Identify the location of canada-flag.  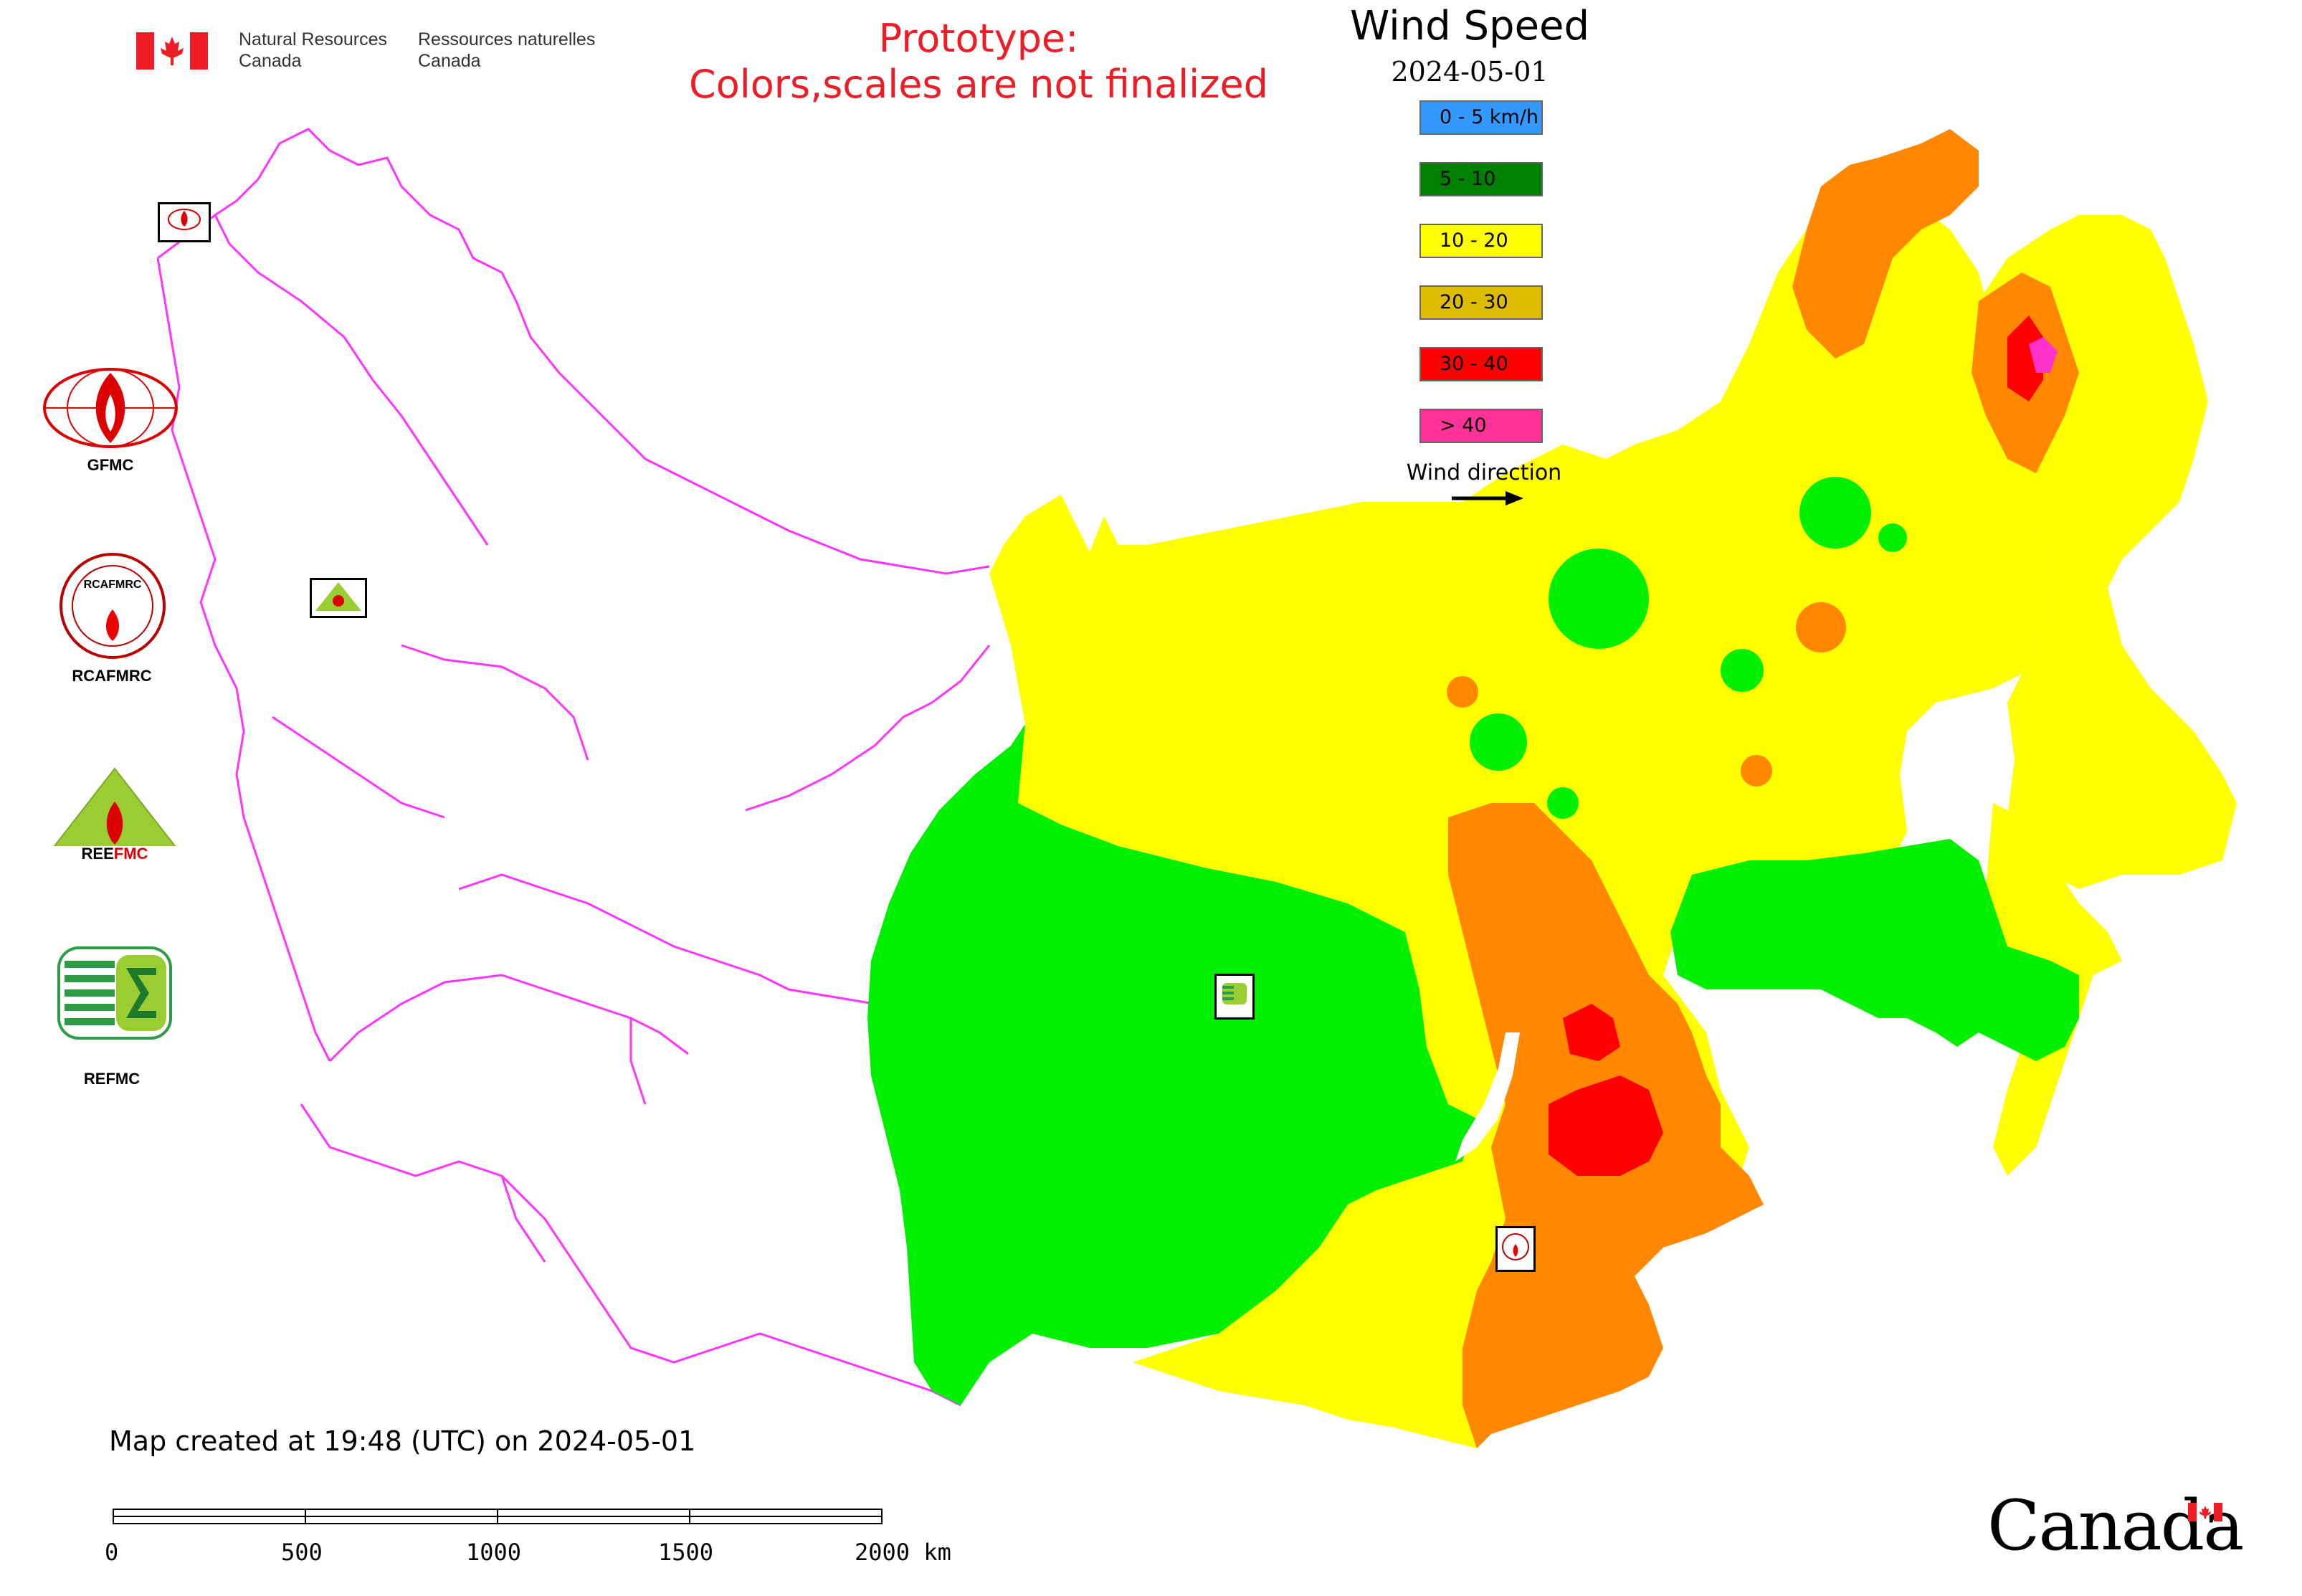
(172, 52).